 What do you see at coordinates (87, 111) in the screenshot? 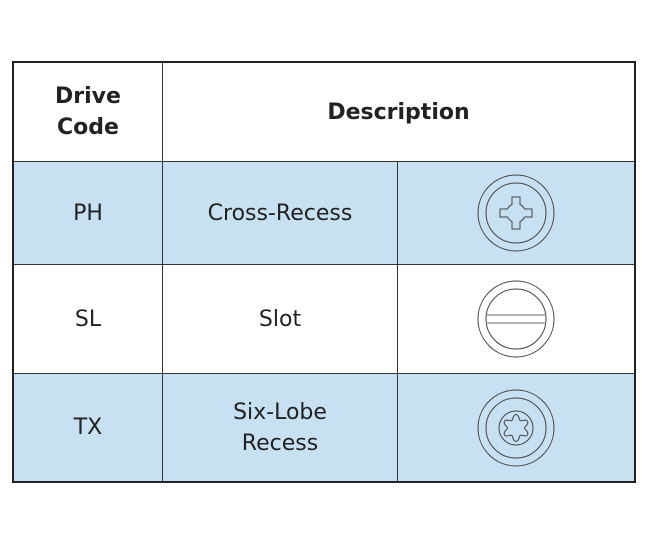
I see `header-drive-code: Drive Code` at bounding box center [87, 111].